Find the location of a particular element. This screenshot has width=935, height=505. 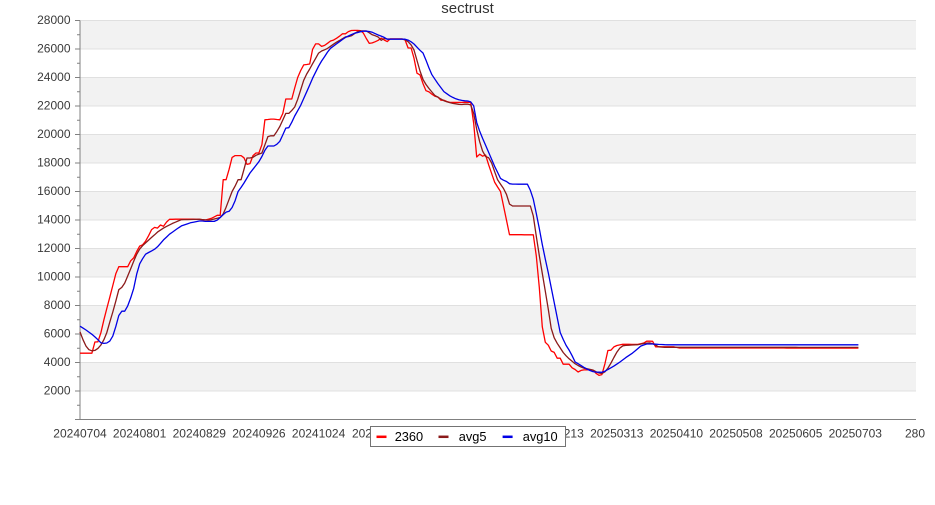

svg-text: 20250605 is located at coordinates (796, 434).